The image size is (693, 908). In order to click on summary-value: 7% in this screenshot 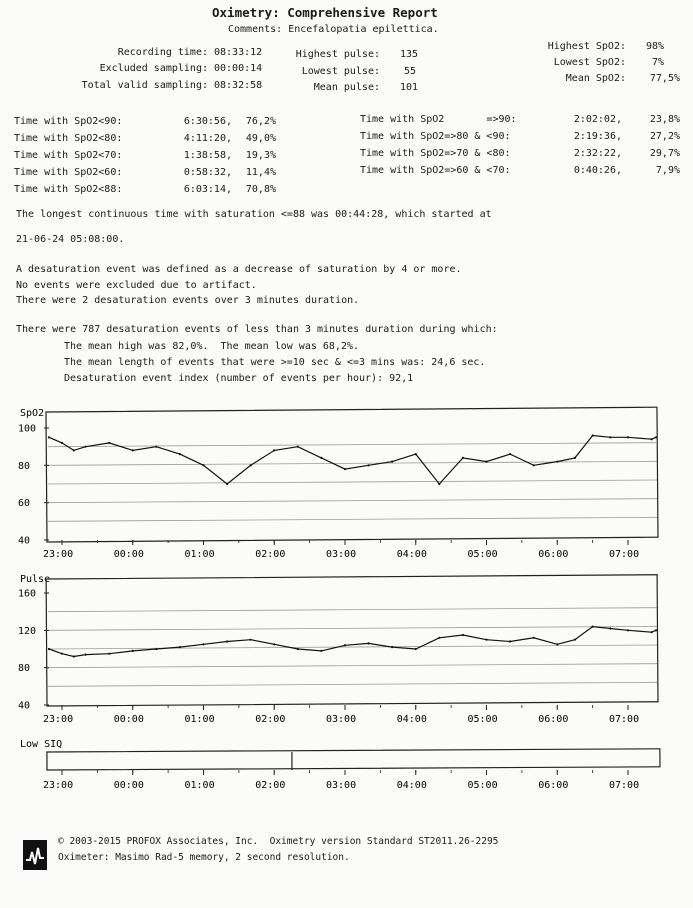, I will do `click(657, 62)`.